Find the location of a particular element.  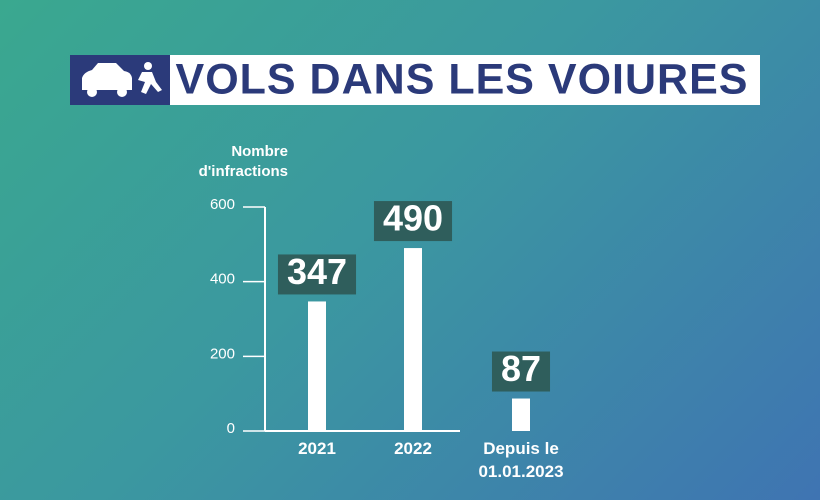

chart-title: VOLS DANS LES VOIURES is located at coordinates (462, 79).